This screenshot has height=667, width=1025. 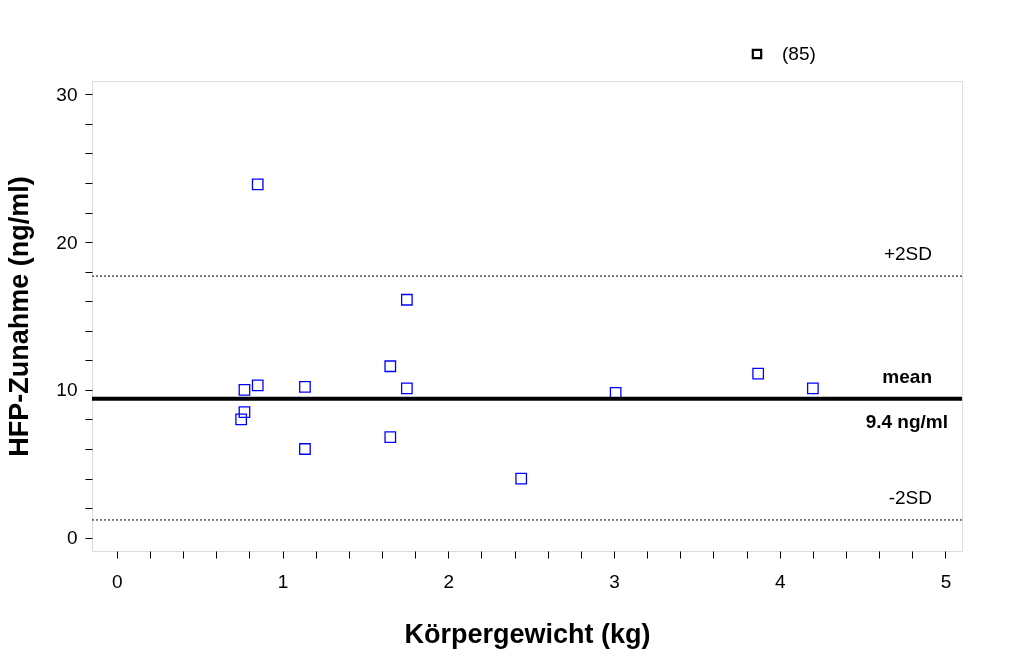 What do you see at coordinates (67, 390) in the screenshot?
I see `y-tick-label: 10` at bounding box center [67, 390].